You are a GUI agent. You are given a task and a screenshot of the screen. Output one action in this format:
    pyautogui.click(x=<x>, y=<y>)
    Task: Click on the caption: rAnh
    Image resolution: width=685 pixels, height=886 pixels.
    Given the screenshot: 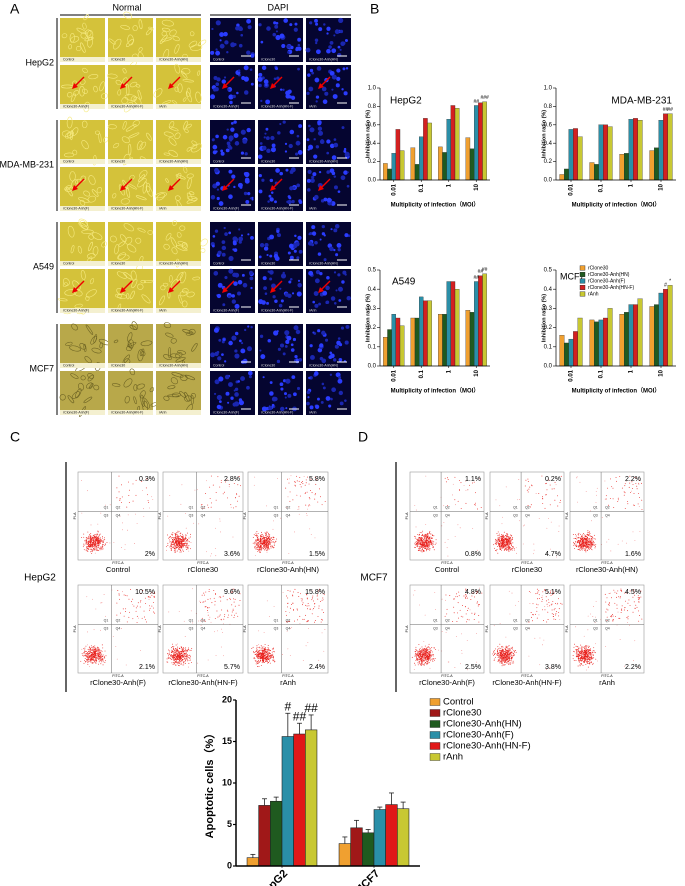 What is the action you would take?
    pyautogui.click(x=162, y=106)
    